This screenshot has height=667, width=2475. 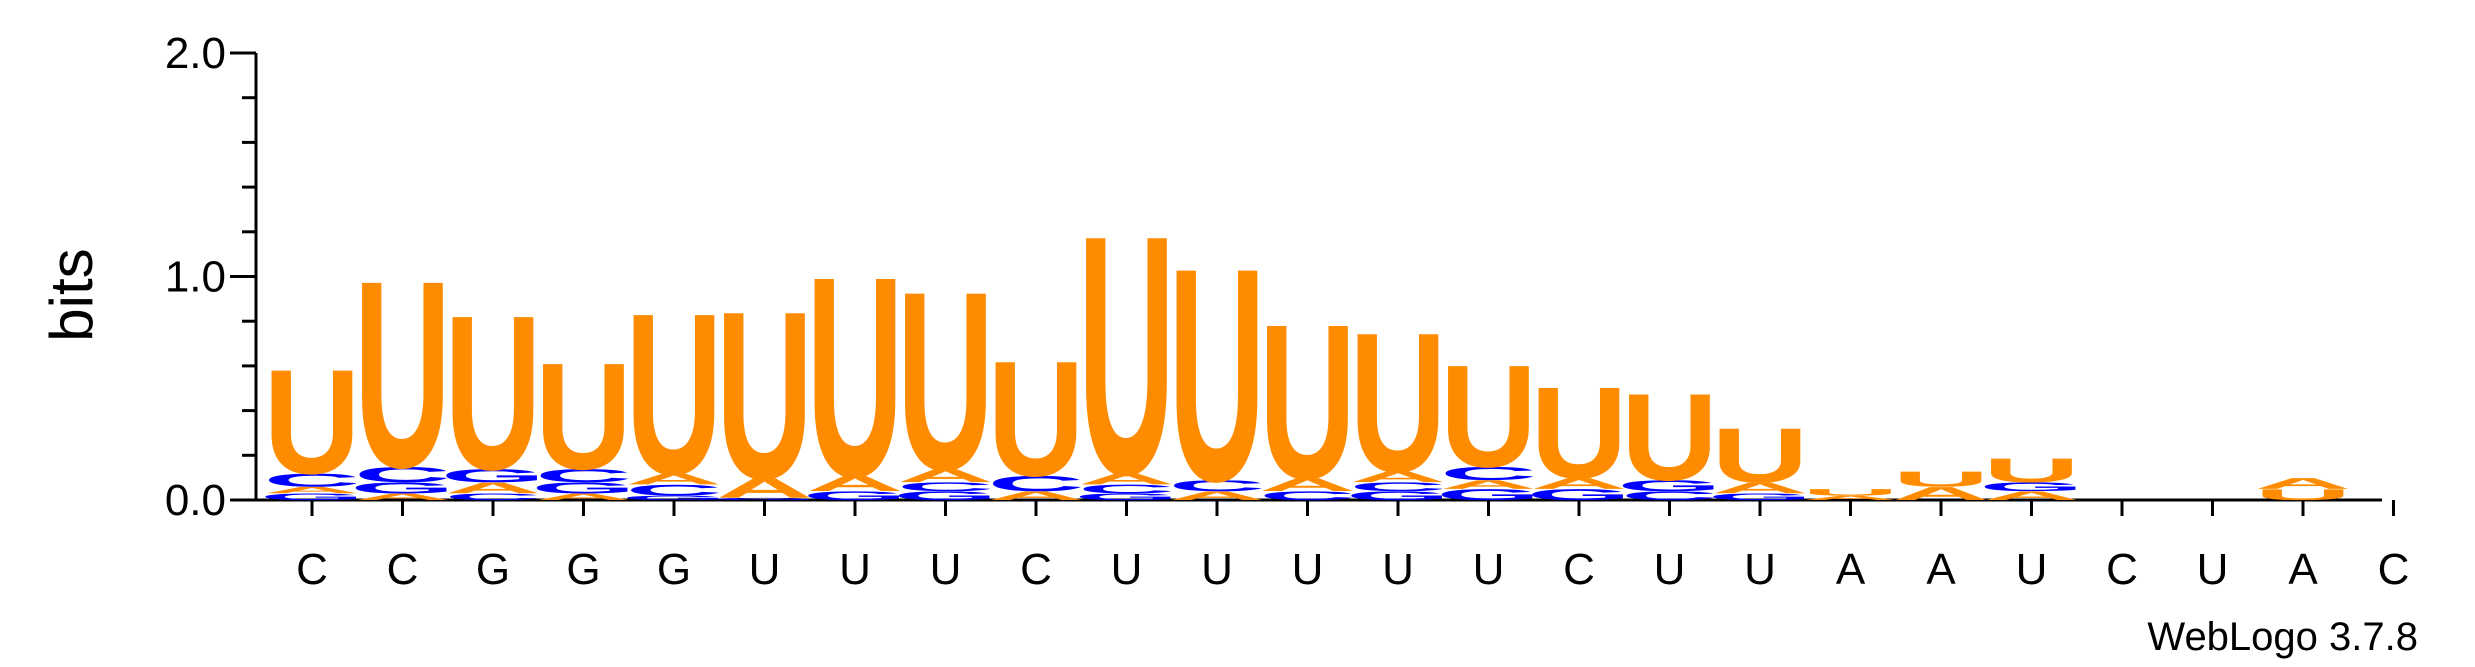 What do you see at coordinates (195, 277) in the screenshot?
I see `y-tick-label: 1.0` at bounding box center [195, 277].